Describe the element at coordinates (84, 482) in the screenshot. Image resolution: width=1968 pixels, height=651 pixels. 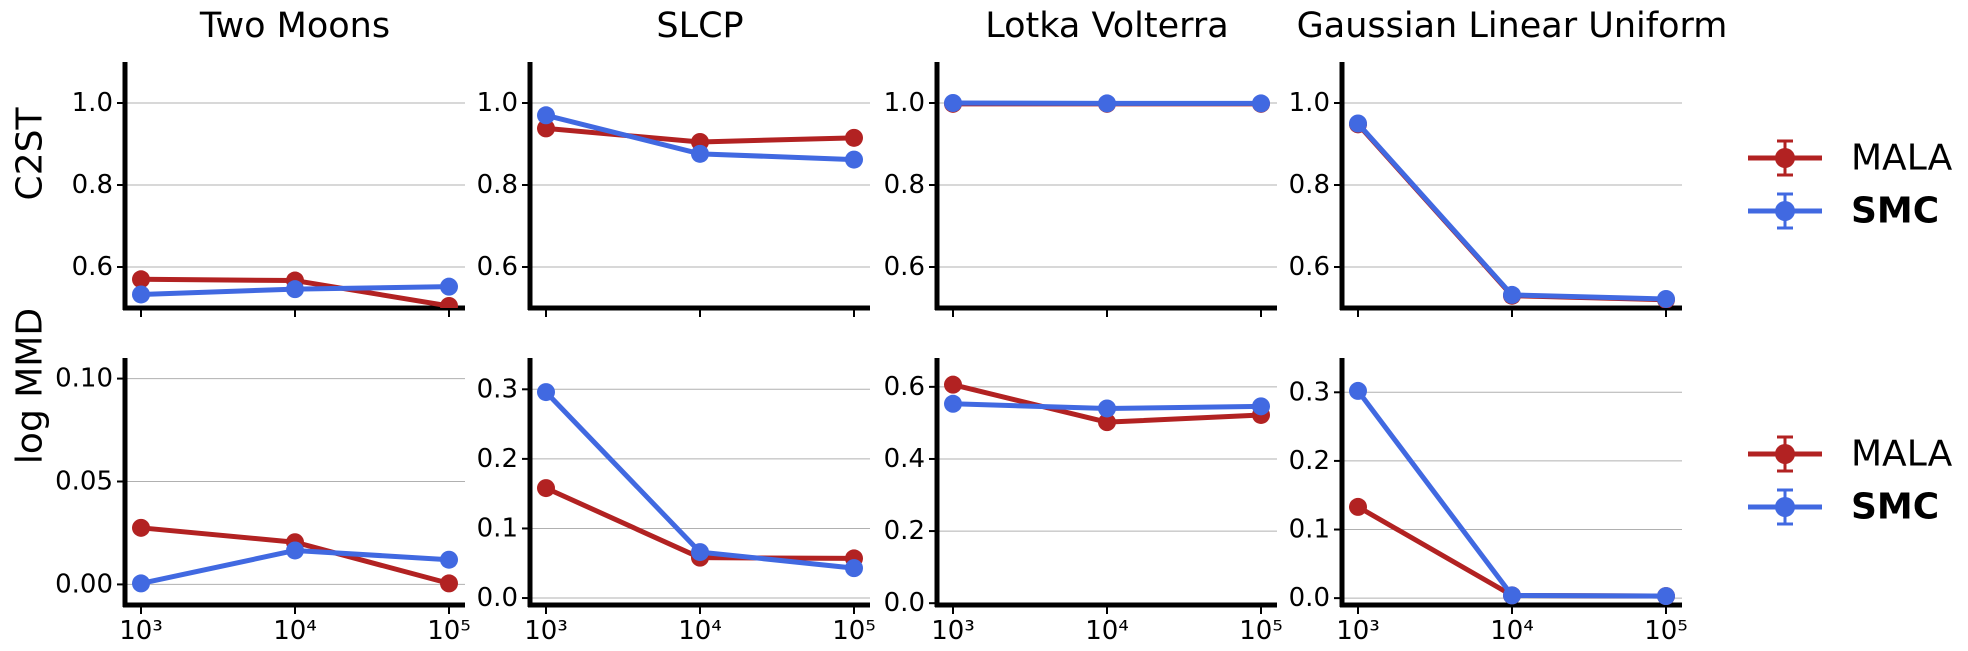
I see `y-tick-label: 0.05` at that location.